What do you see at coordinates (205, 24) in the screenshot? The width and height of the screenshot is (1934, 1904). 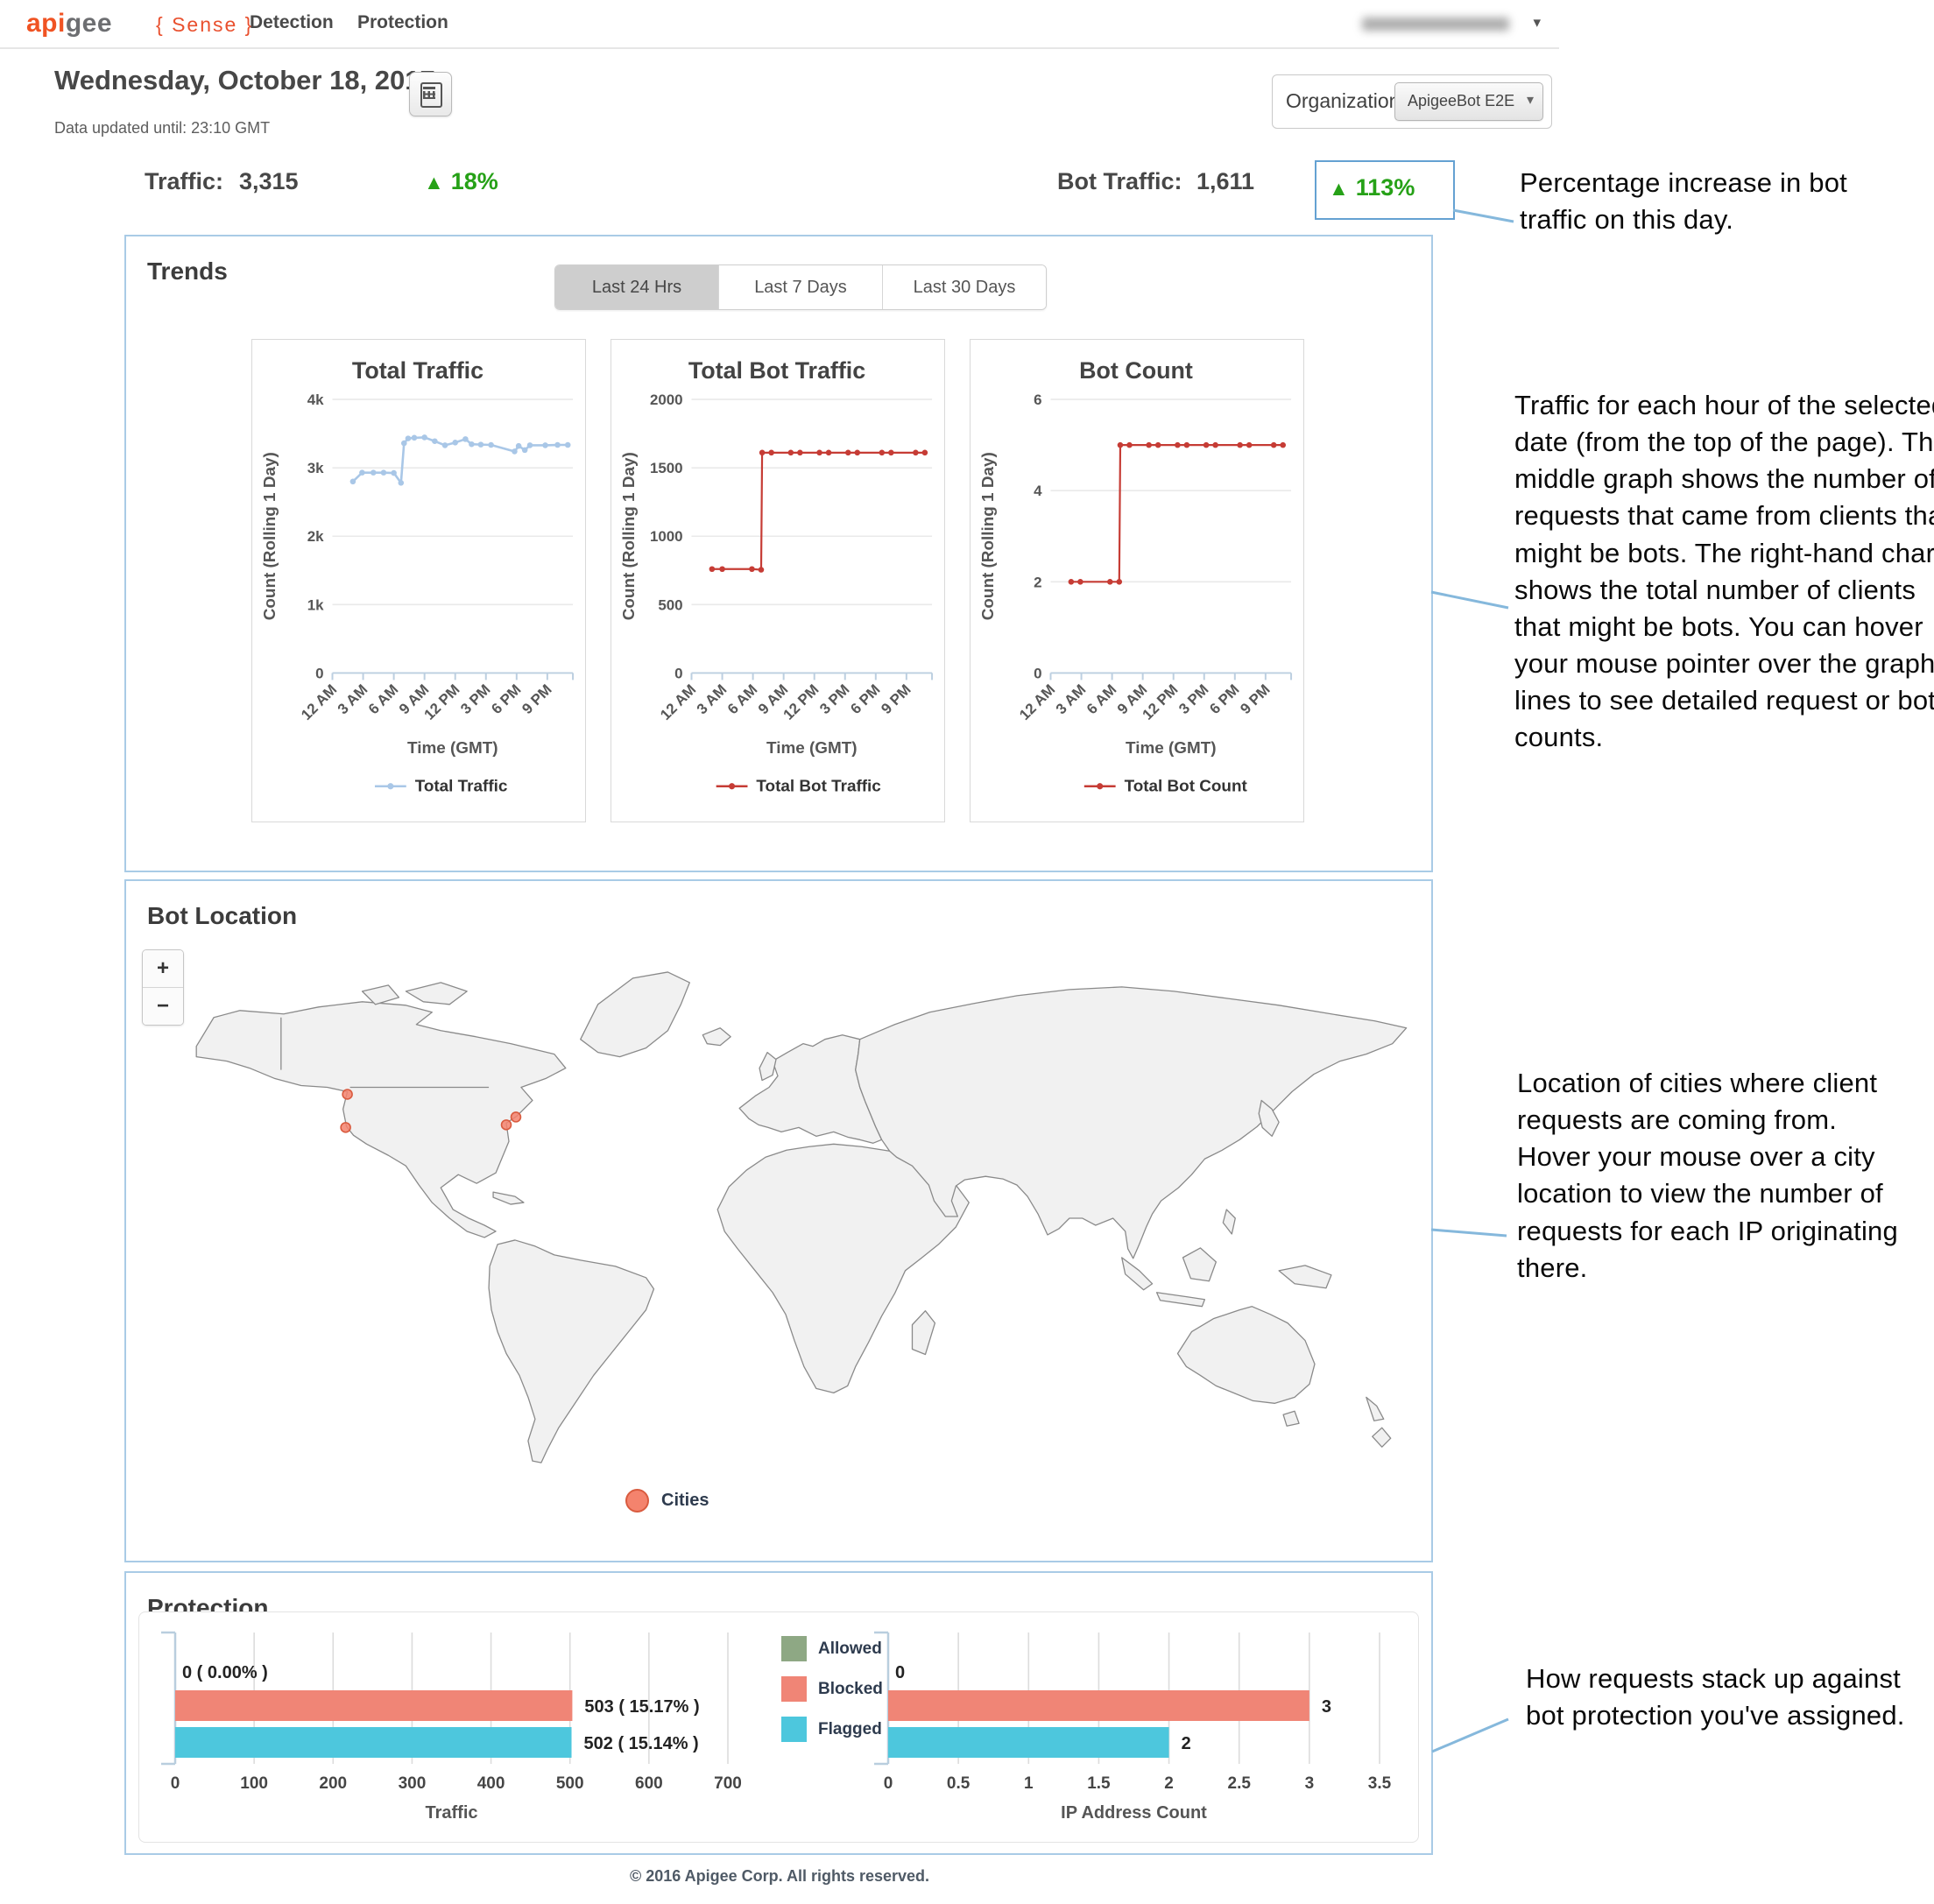 I see `sense-logo: { Sense }` at bounding box center [205, 24].